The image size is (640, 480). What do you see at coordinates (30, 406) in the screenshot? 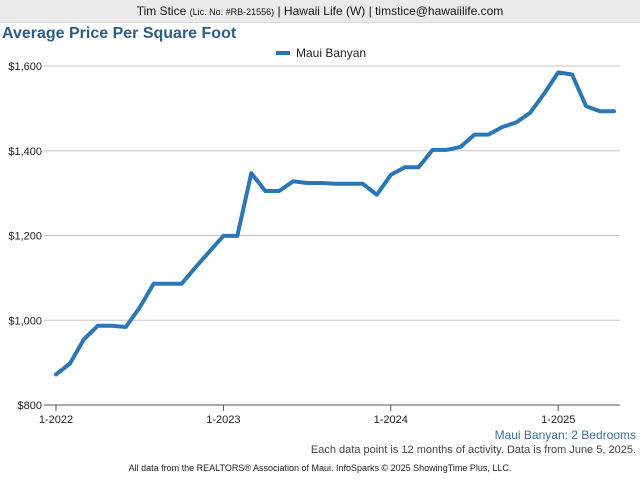
I see `y-tick-label: $800` at bounding box center [30, 406].